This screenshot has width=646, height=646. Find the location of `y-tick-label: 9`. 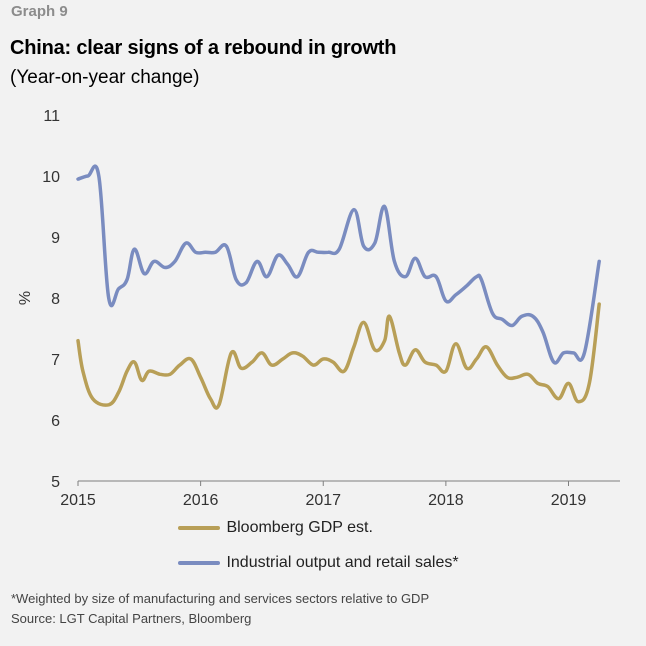

y-tick-label: 9 is located at coordinates (55, 238).